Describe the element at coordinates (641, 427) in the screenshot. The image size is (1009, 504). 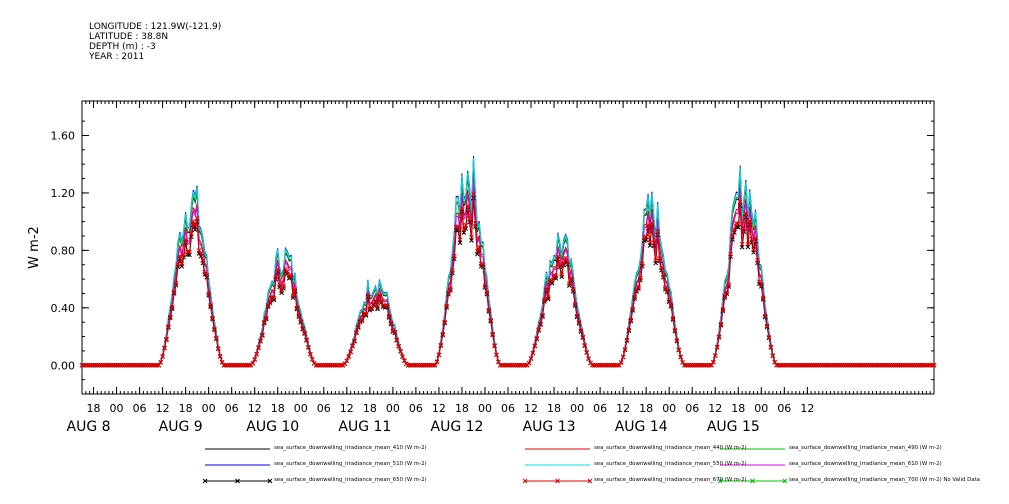
I see `x-day-label: AUG 14` at that location.